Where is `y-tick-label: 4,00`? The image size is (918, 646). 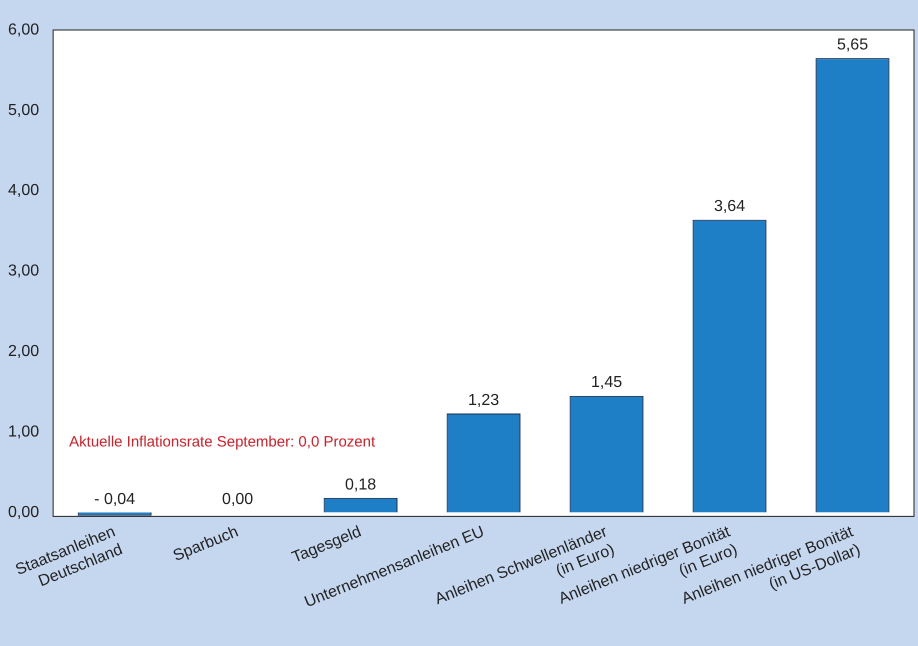
y-tick-label: 4,00 is located at coordinates (24, 191).